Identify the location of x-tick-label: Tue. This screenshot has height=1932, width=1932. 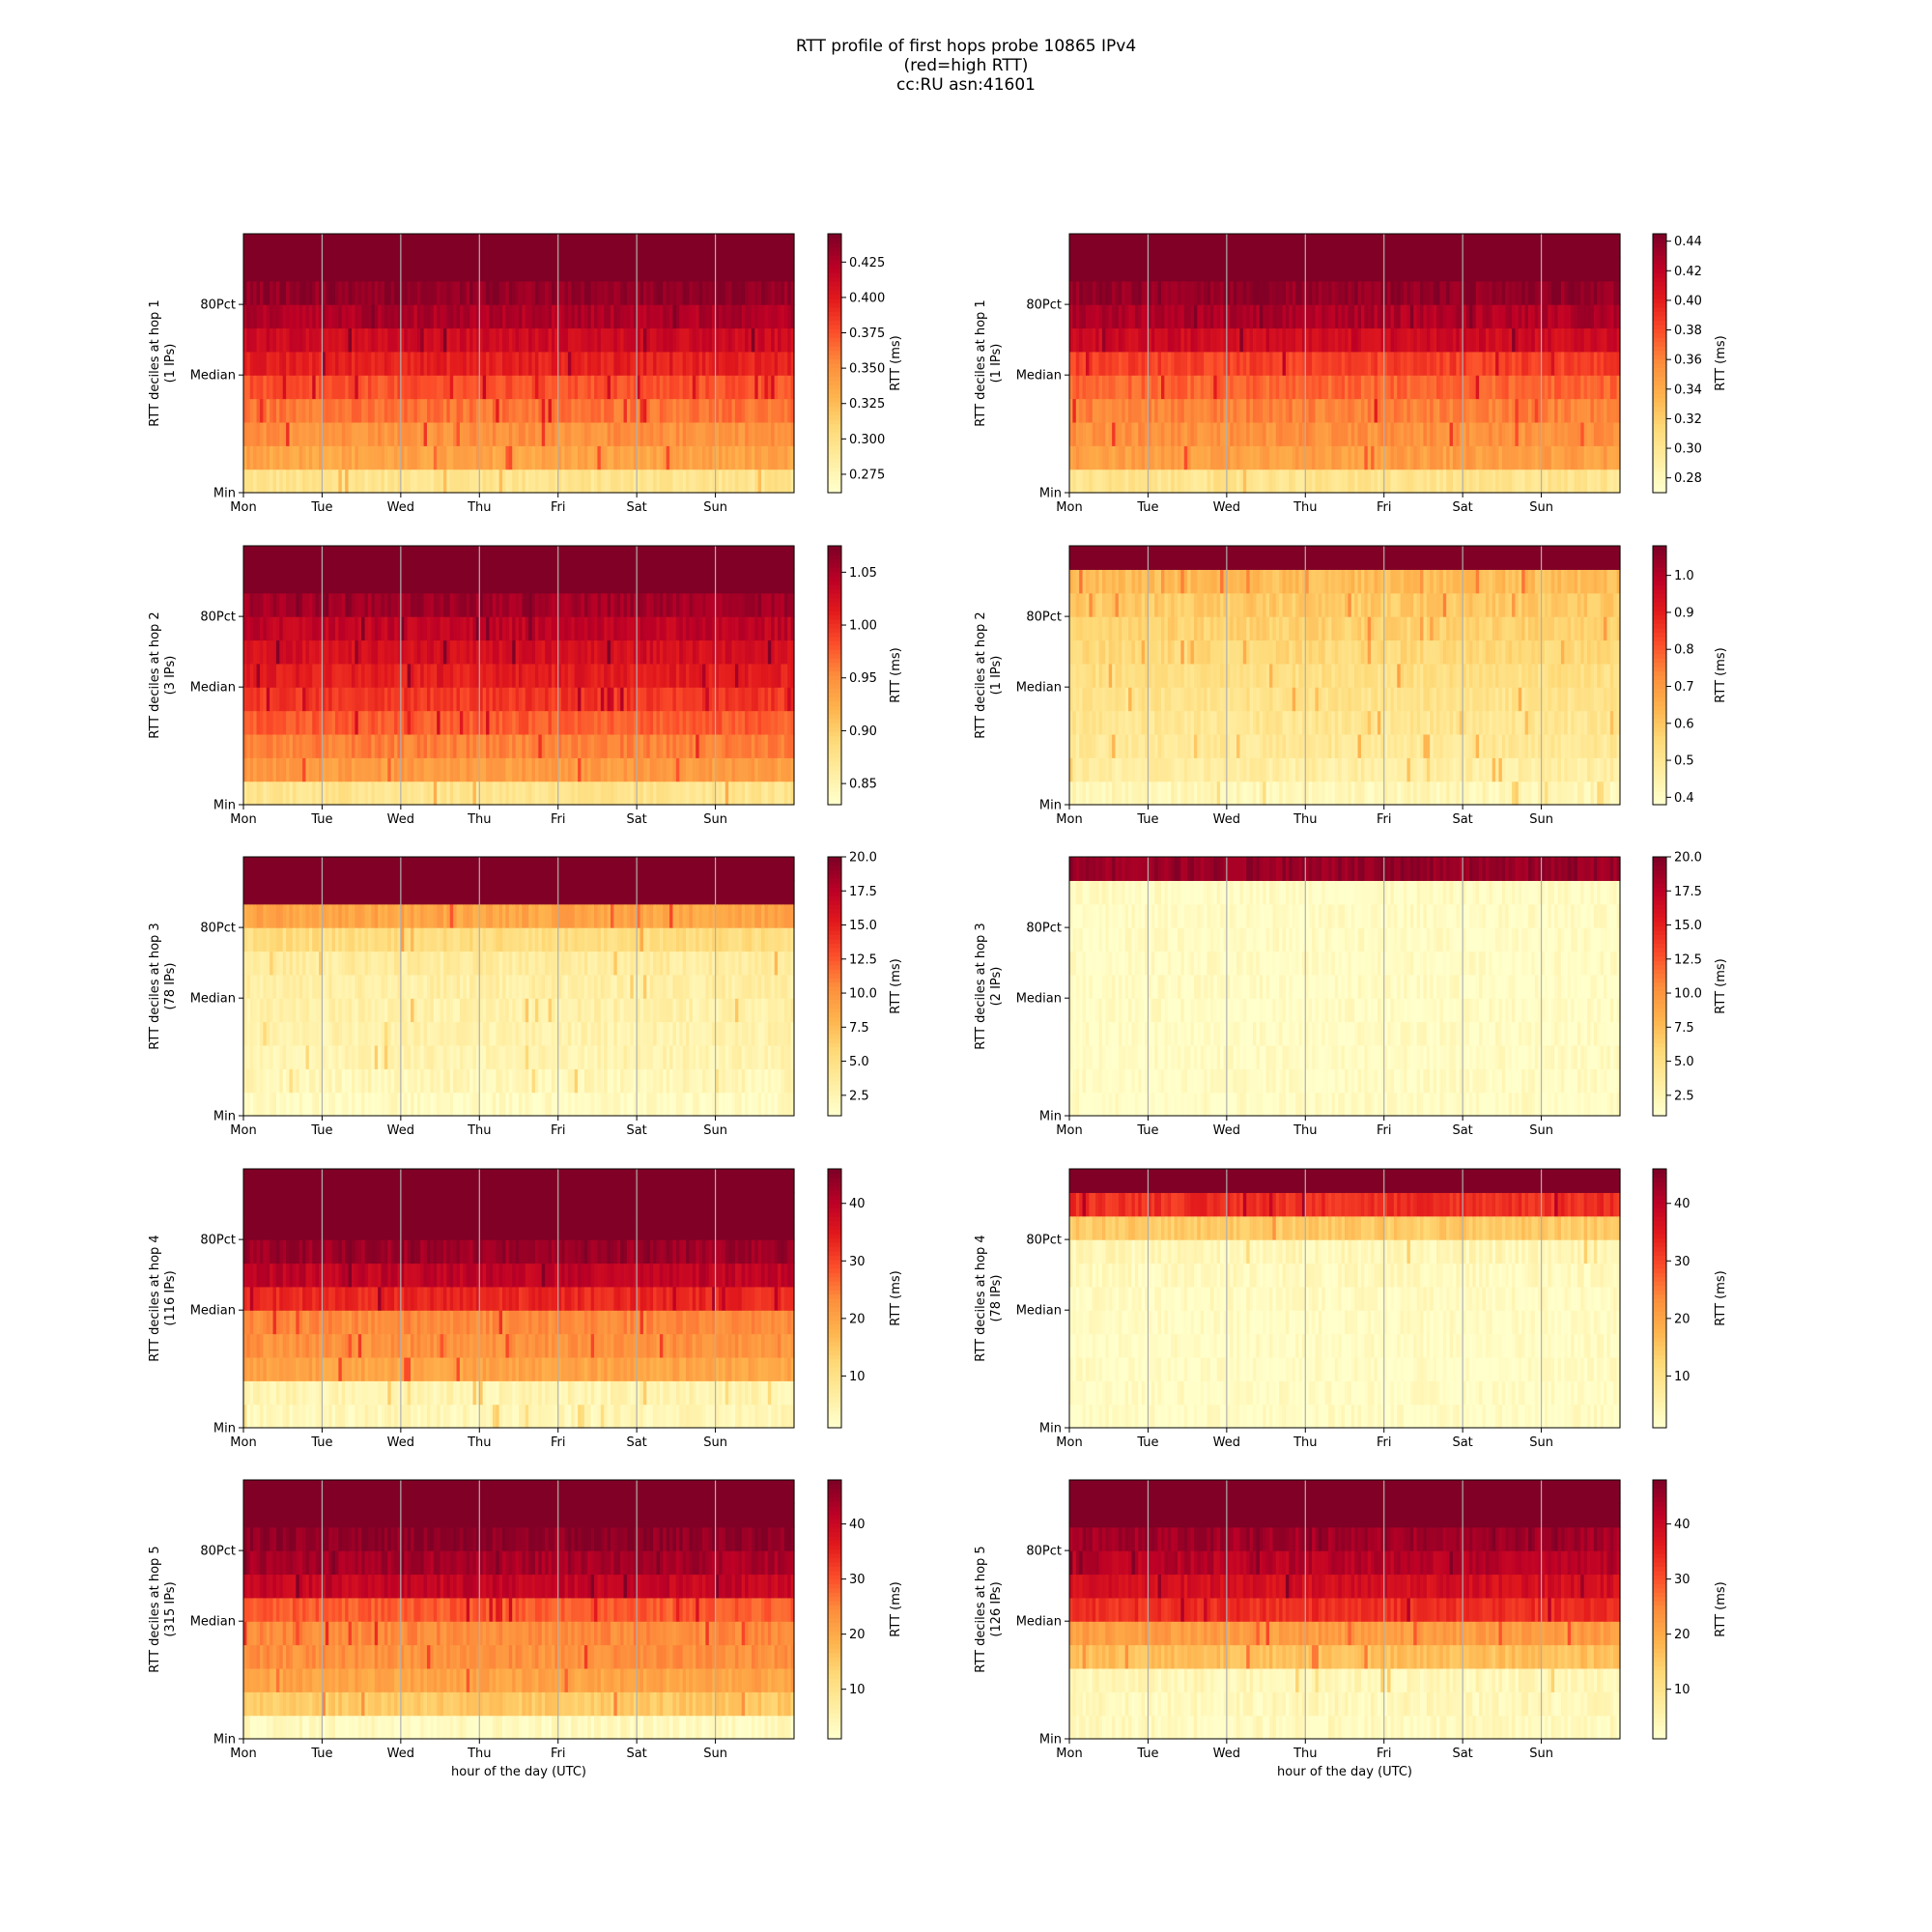
(1147, 507).